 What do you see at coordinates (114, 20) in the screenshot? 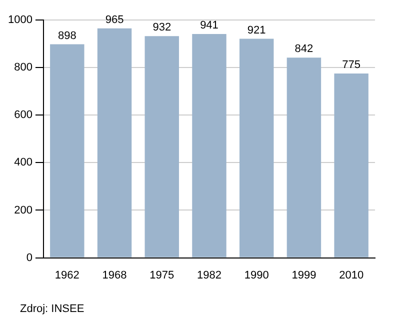
I see `data-label: 965` at bounding box center [114, 20].